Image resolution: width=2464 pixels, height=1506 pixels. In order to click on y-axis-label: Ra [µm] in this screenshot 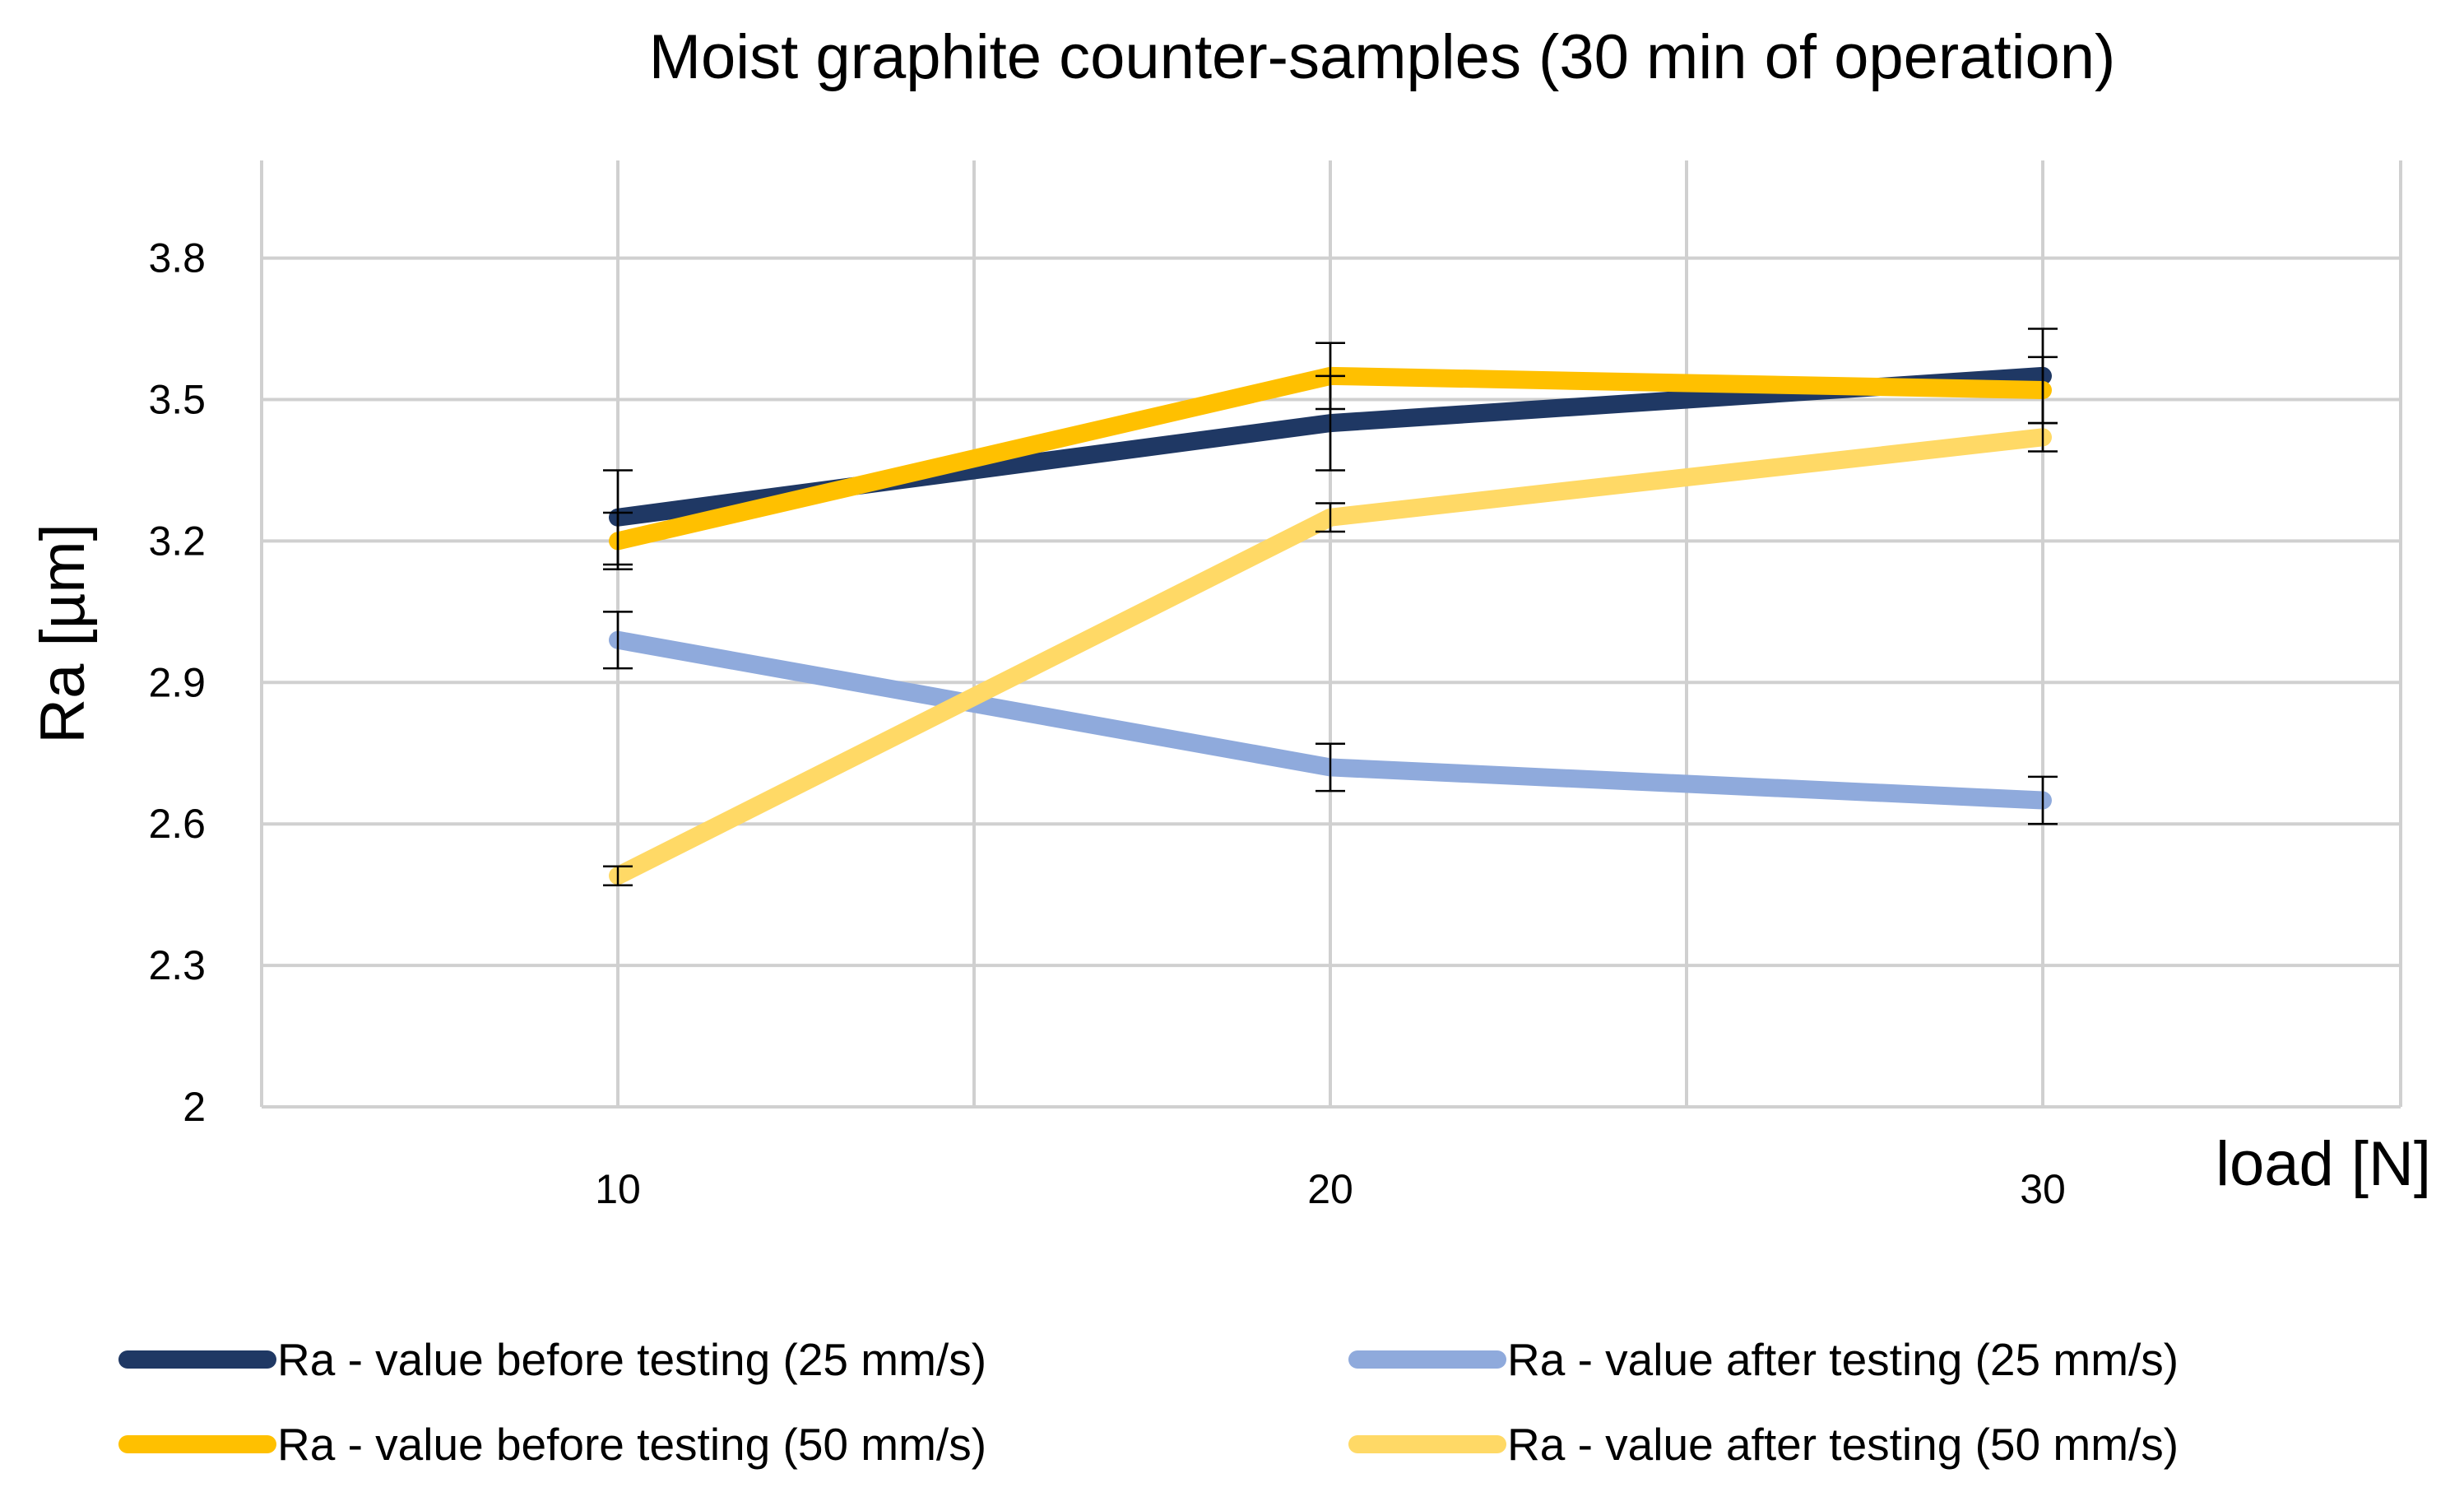, I will do `click(63, 633)`.